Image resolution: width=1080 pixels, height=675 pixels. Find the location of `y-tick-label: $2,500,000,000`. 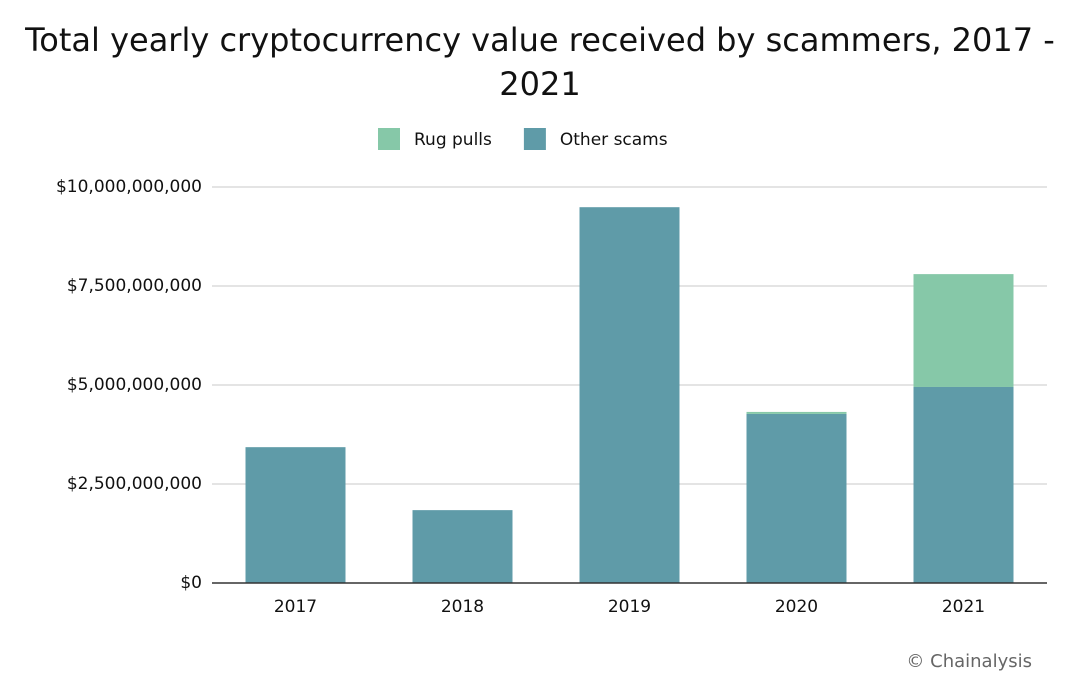

y-tick-label: $2,500,000,000 is located at coordinates (134, 484).